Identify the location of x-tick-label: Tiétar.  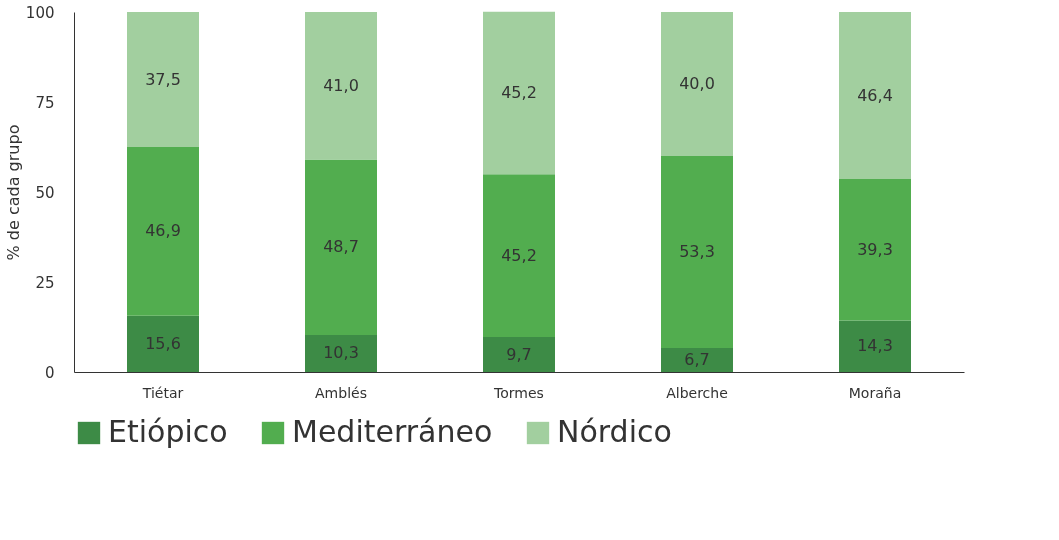
(162, 392).